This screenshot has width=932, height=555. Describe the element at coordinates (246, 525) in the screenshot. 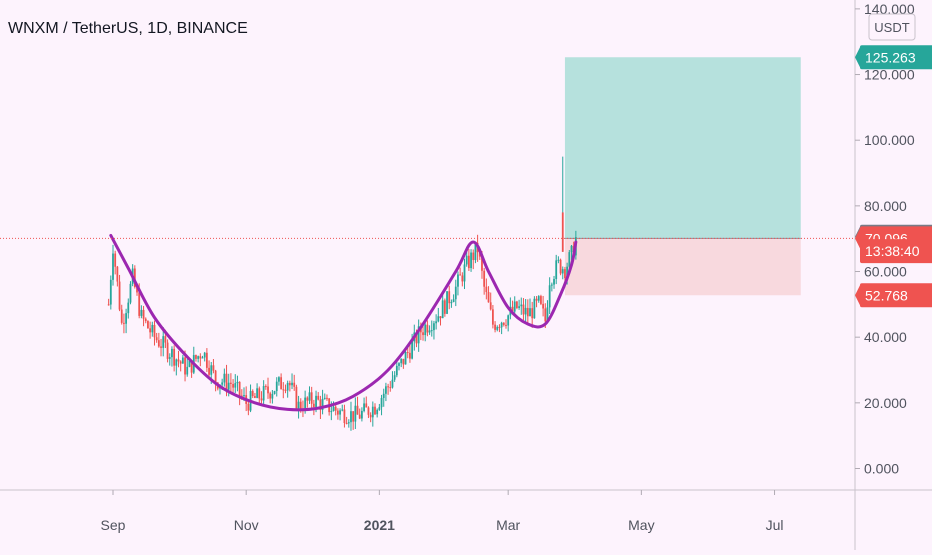

I see `x-tick-label: Nov` at that location.